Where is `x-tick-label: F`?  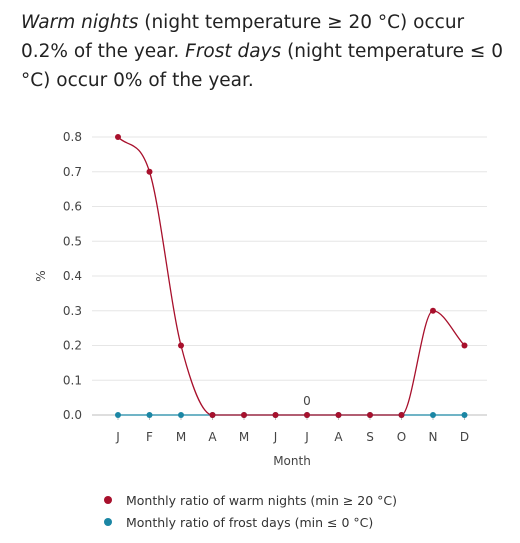
x-tick-label: F is located at coordinates (149, 437).